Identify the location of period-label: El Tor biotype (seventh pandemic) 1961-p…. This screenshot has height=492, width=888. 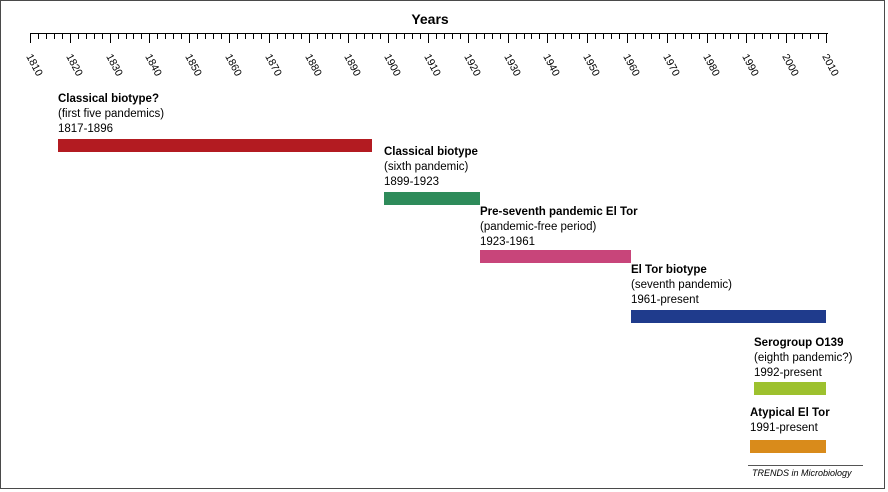
(681, 285).